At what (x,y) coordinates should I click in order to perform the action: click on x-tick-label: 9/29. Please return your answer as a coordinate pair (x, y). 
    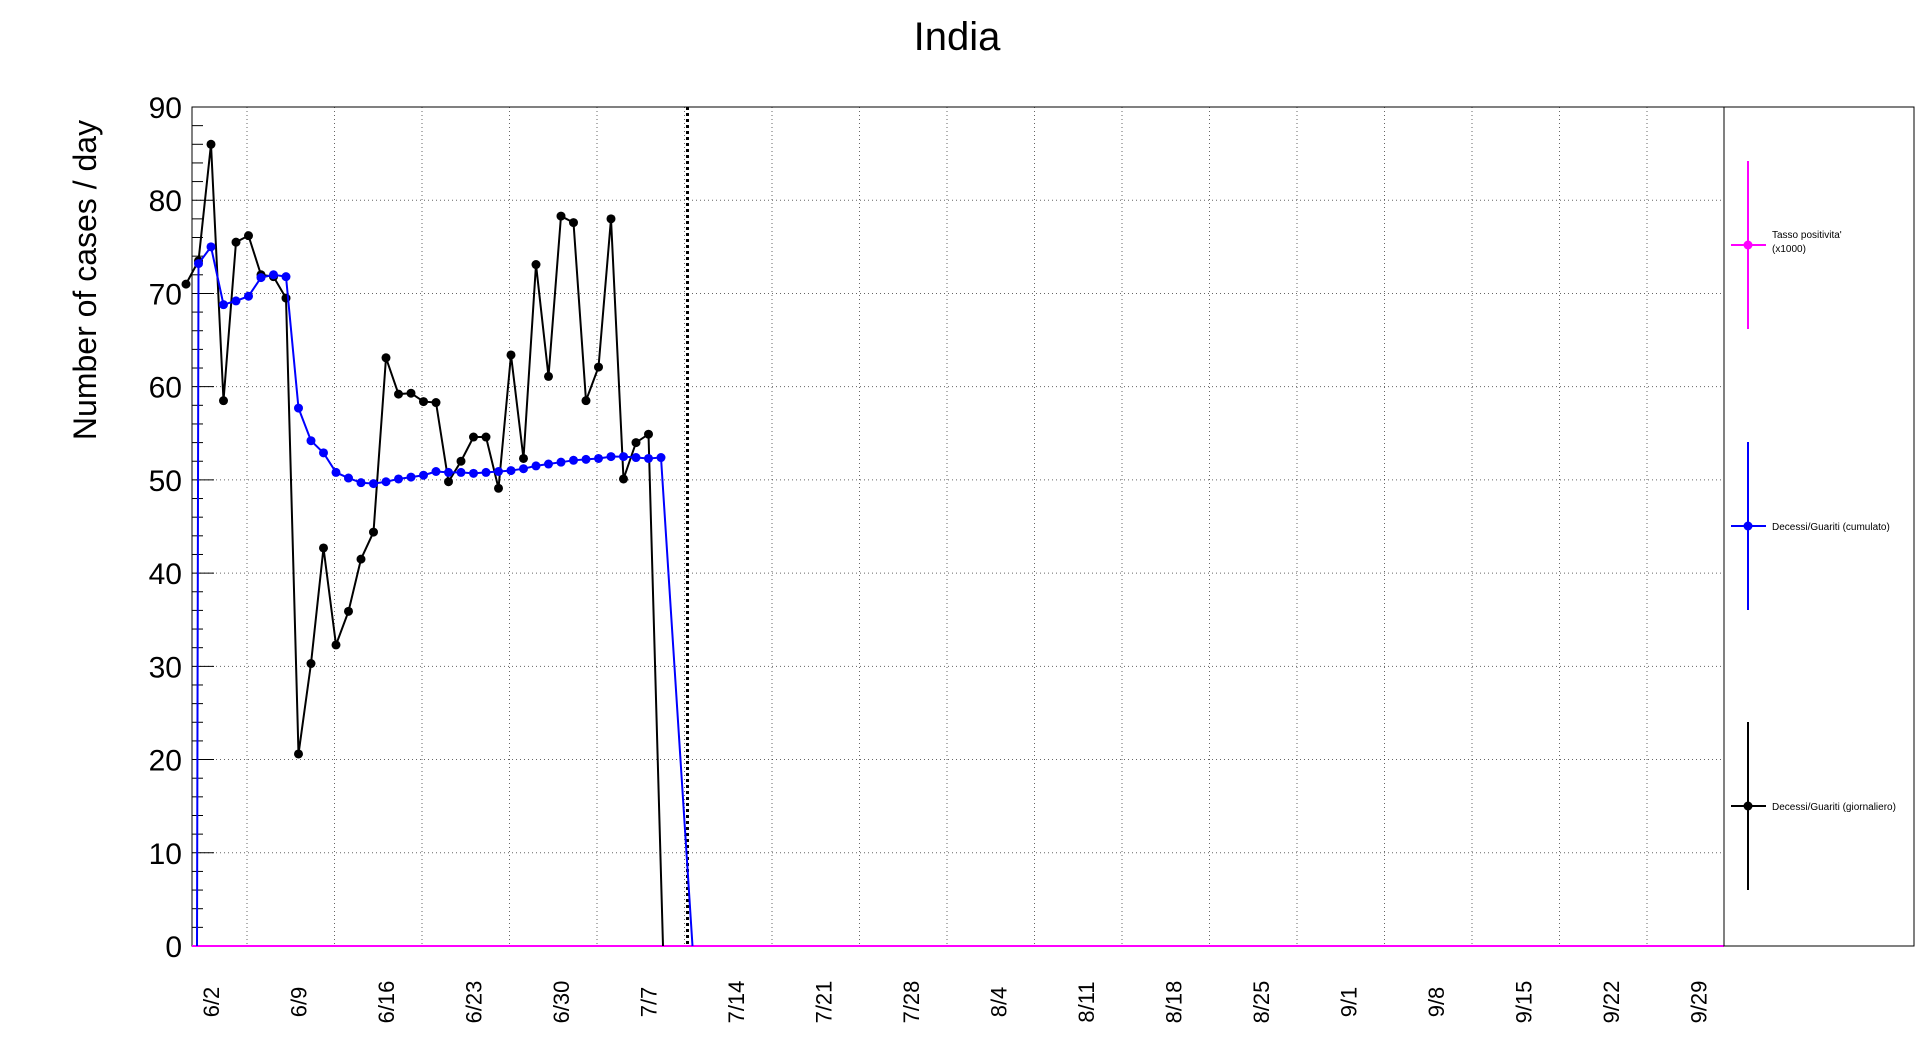
    Looking at the image, I should click on (1699, 1002).